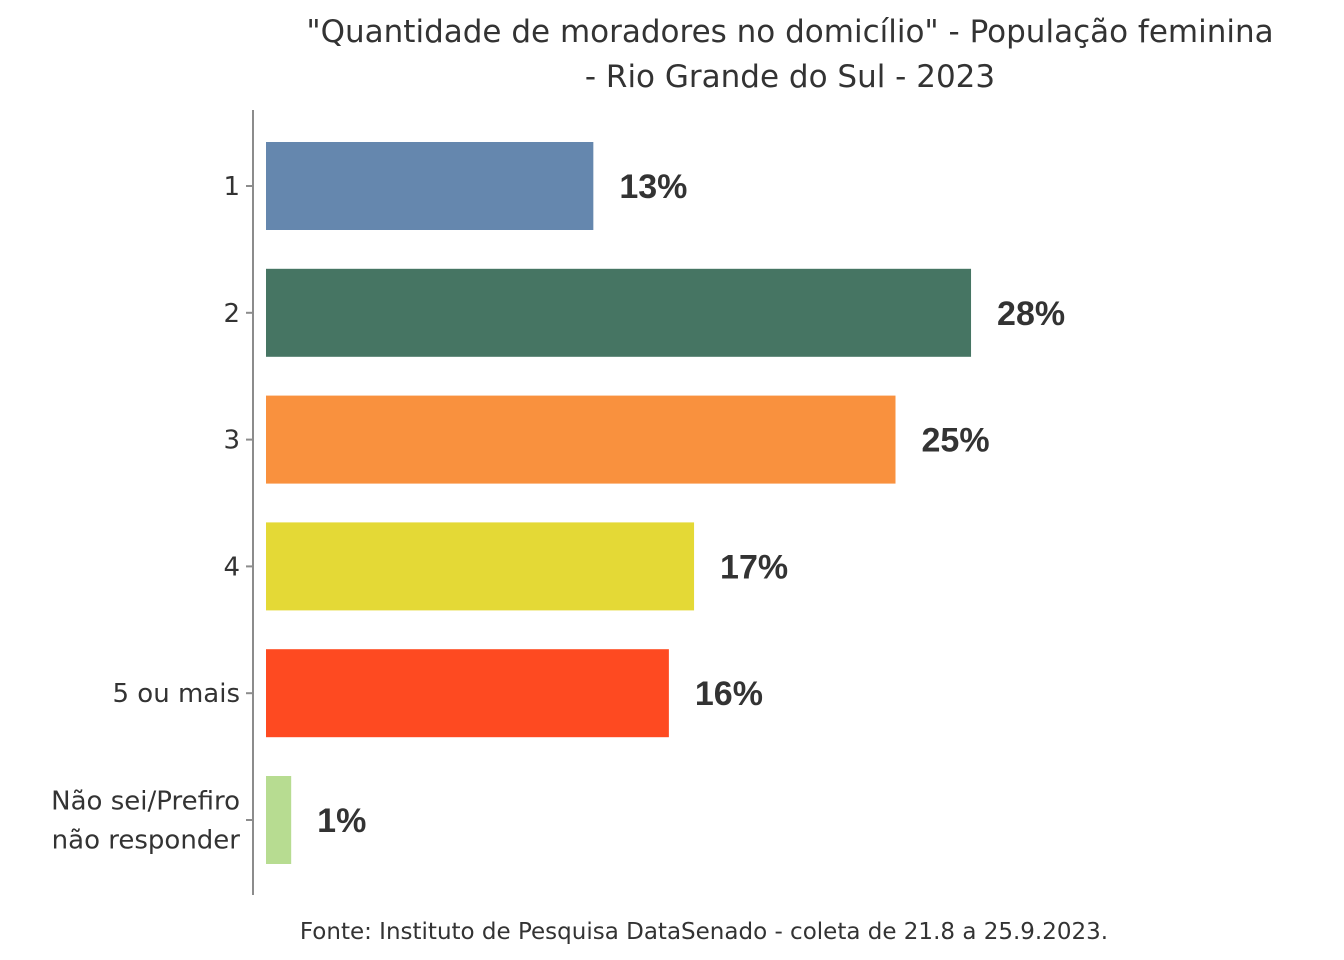 The width and height of the screenshot is (1344, 960). What do you see at coordinates (341, 821) in the screenshot?
I see `data-label-6: 1%` at bounding box center [341, 821].